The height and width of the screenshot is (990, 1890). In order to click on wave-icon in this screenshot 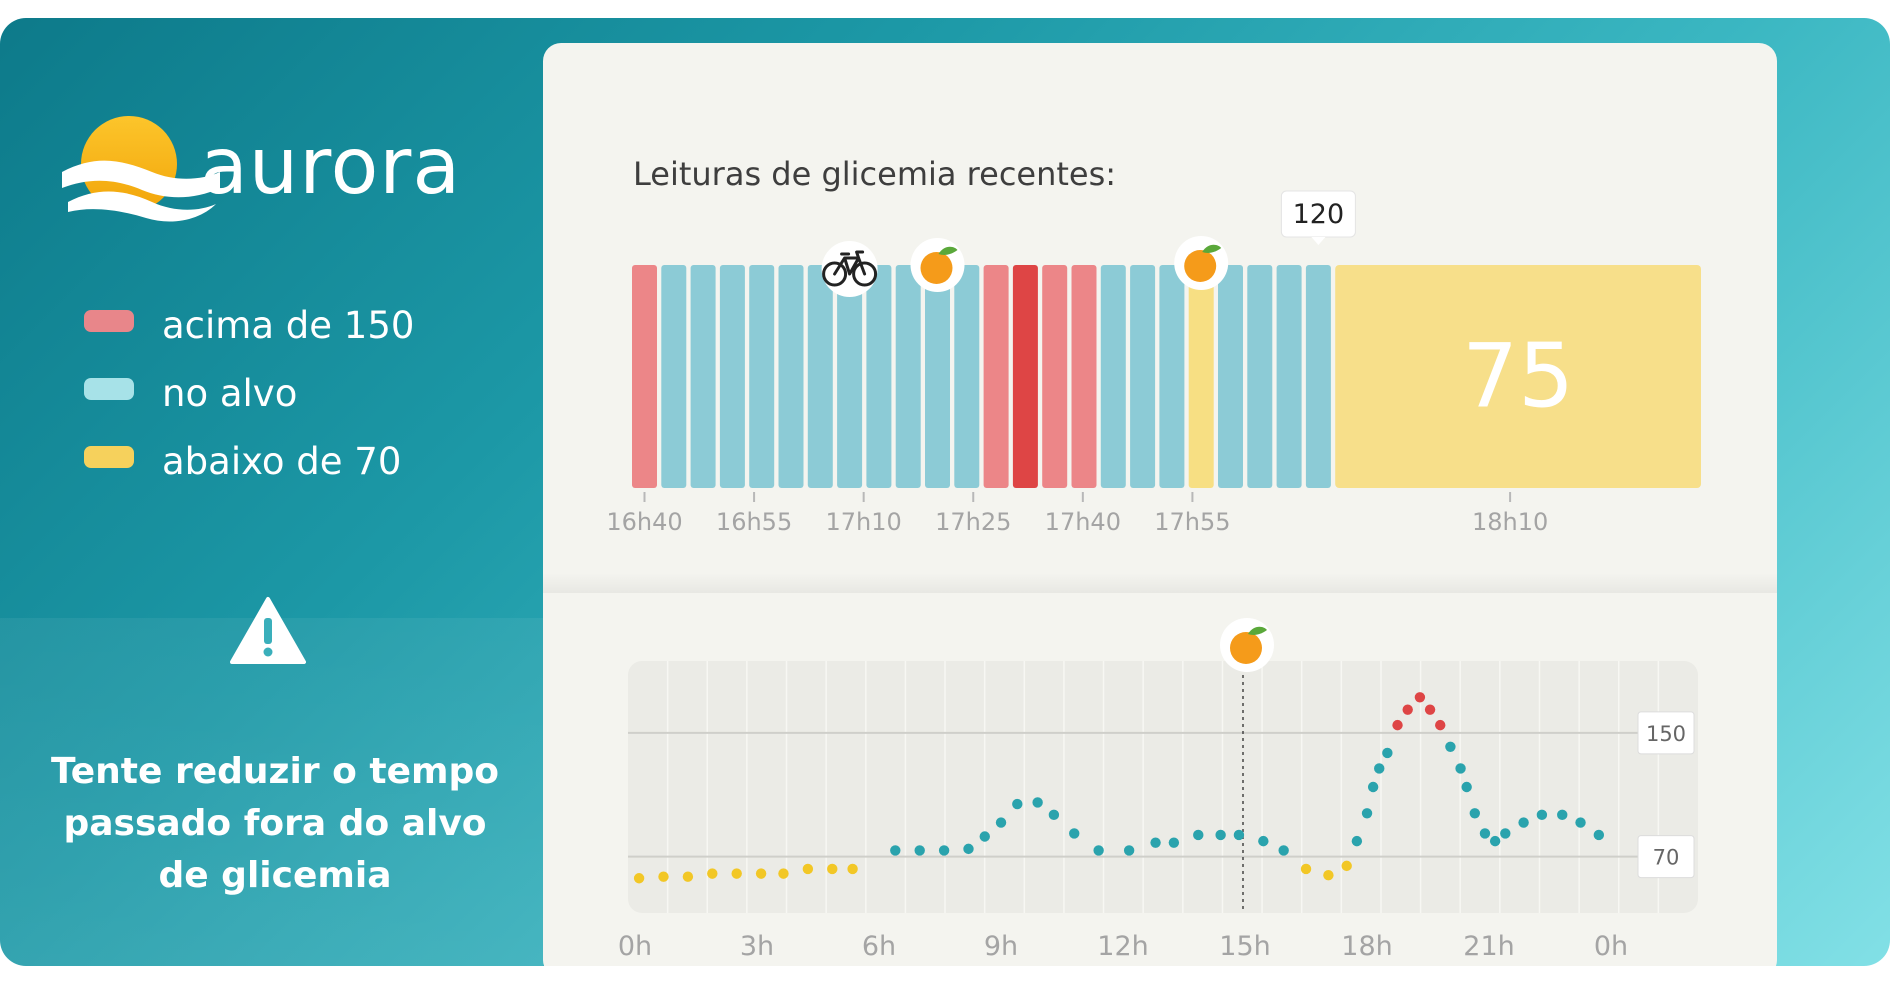, I will do `click(141, 179)`.